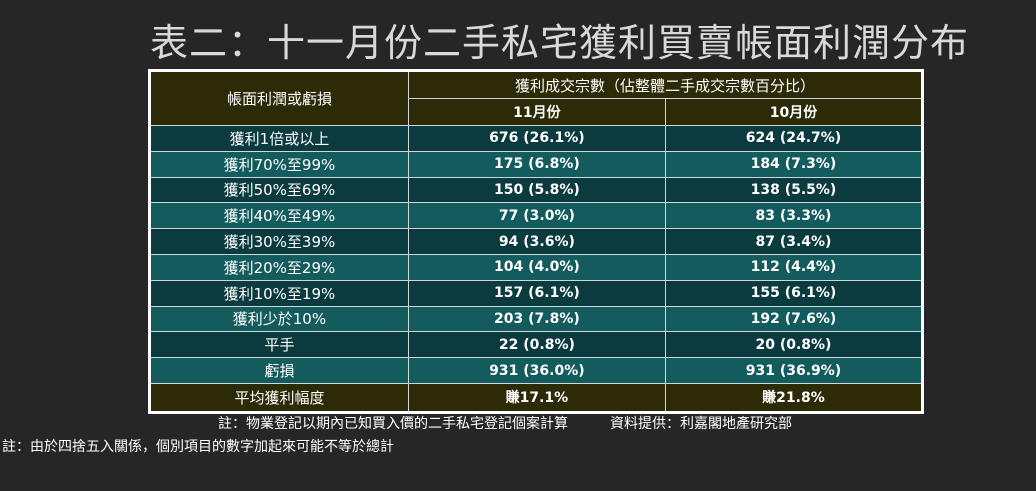  Describe the element at coordinates (794, 293) in the screenshot. I see `value-oct: 155 (6.1%)` at that location.